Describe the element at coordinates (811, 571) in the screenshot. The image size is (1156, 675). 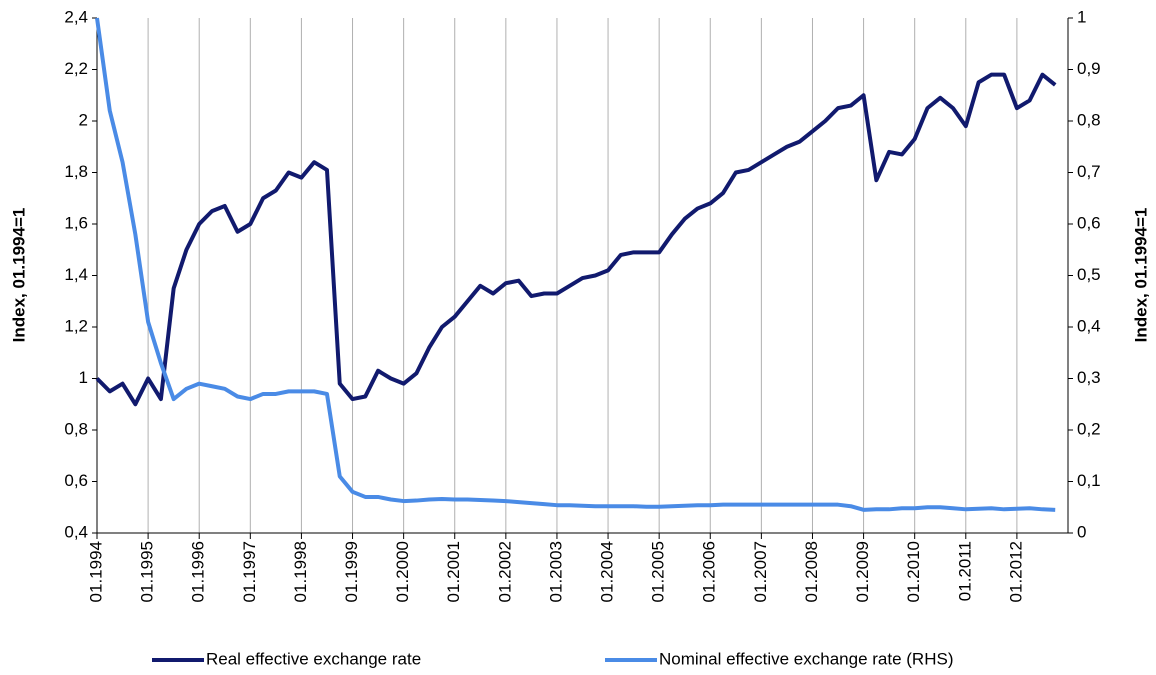
I see `x-tick-label: 01.2008` at that location.